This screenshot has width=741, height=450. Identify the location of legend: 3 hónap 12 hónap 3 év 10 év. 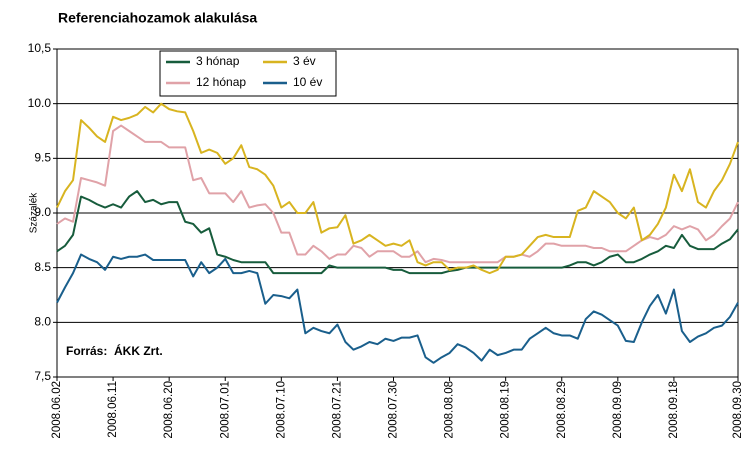
(248, 73).